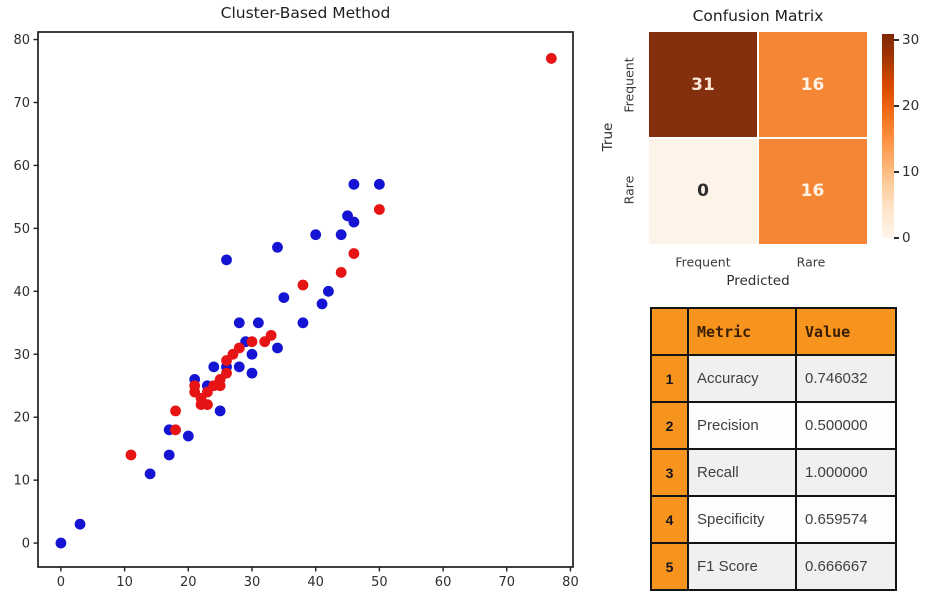 This screenshot has height=594, width=935. I want to click on metric-value: 0.746032, so click(846, 378).